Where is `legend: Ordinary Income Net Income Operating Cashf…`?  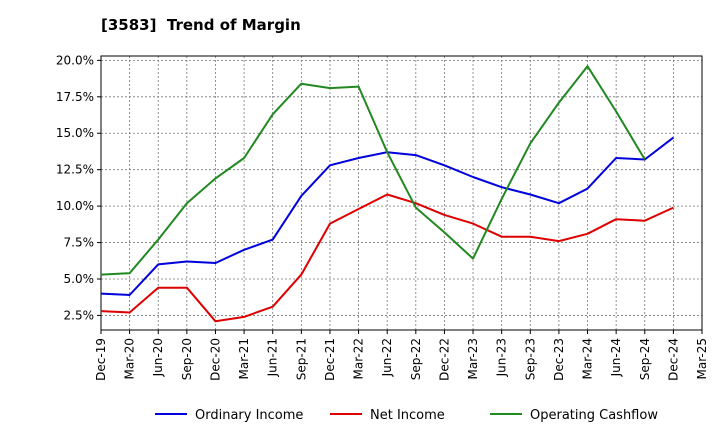 legend: Ordinary Income Net Income Operating Cashf… is located at coordinates (406, 415).